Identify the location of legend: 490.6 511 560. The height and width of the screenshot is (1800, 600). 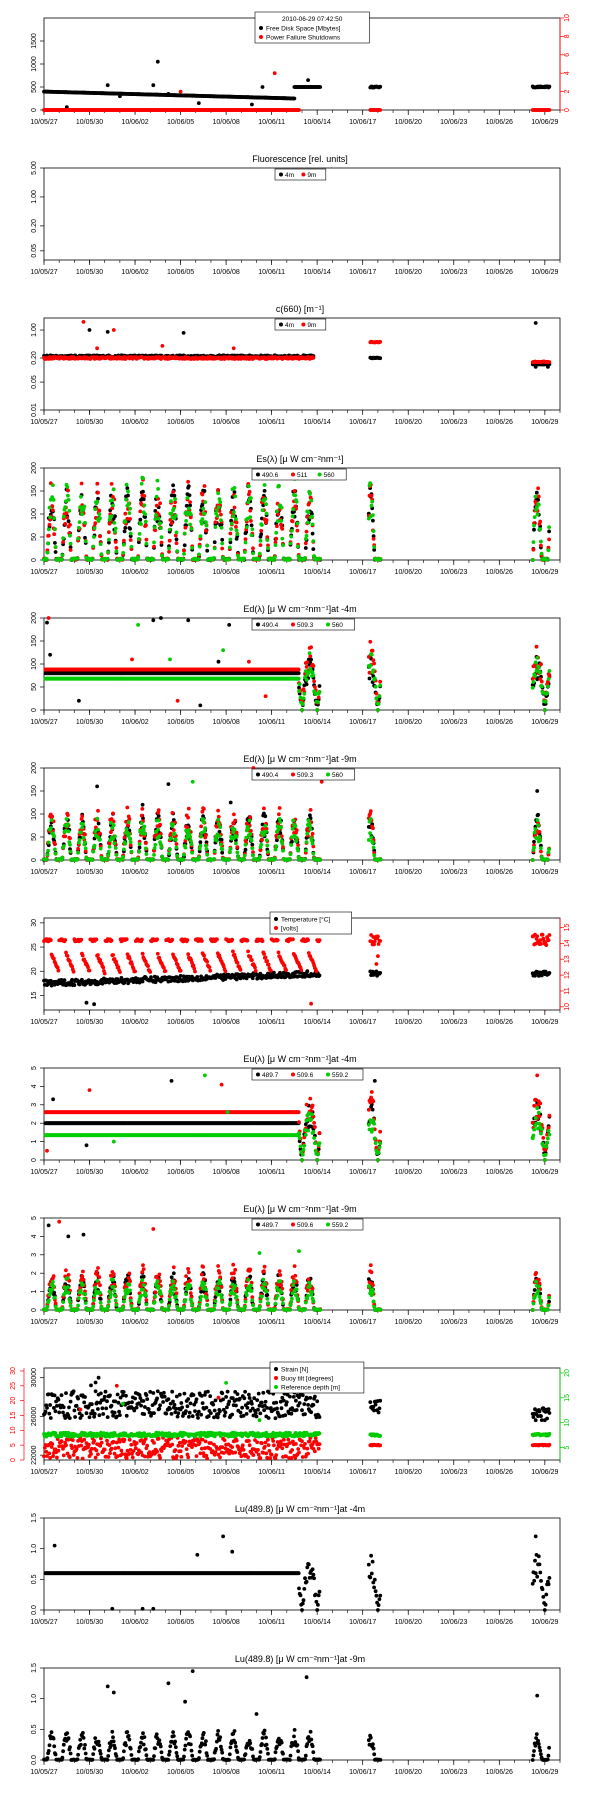
(299, 474).